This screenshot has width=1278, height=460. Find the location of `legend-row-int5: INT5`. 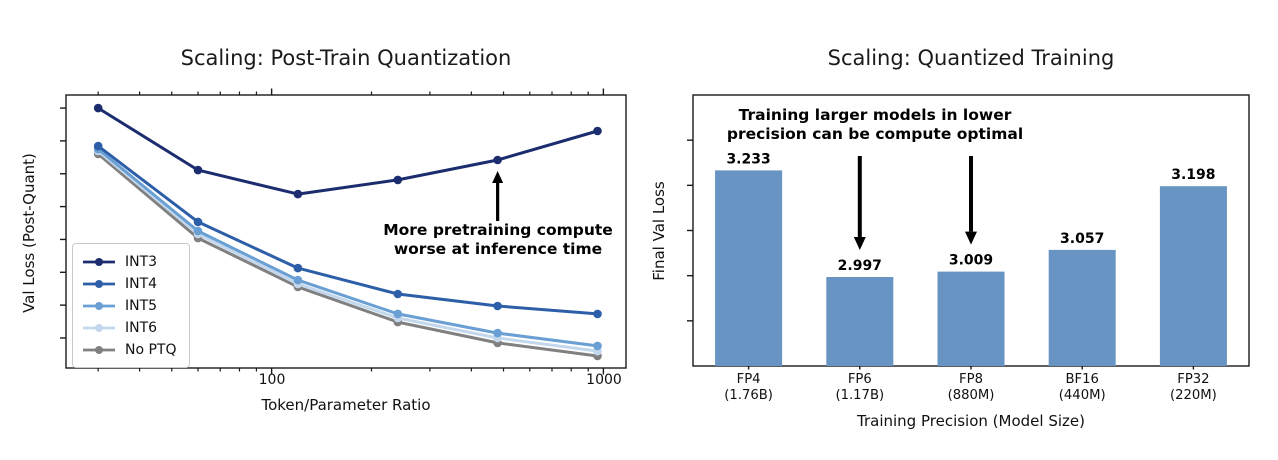

legend-row-int5: INT5 is located at coordinates (131, 306).